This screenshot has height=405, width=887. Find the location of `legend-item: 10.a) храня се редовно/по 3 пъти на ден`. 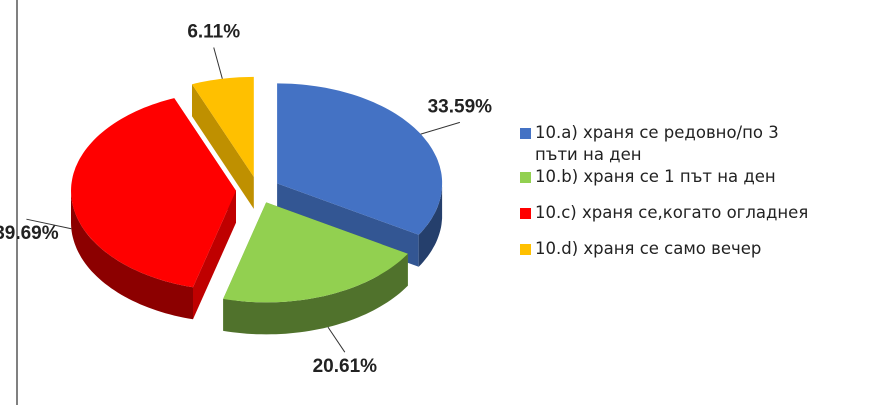

legend-item: 10.a) храня се редовно/по 3 пъти на ден is located at coordinates (700, 144).